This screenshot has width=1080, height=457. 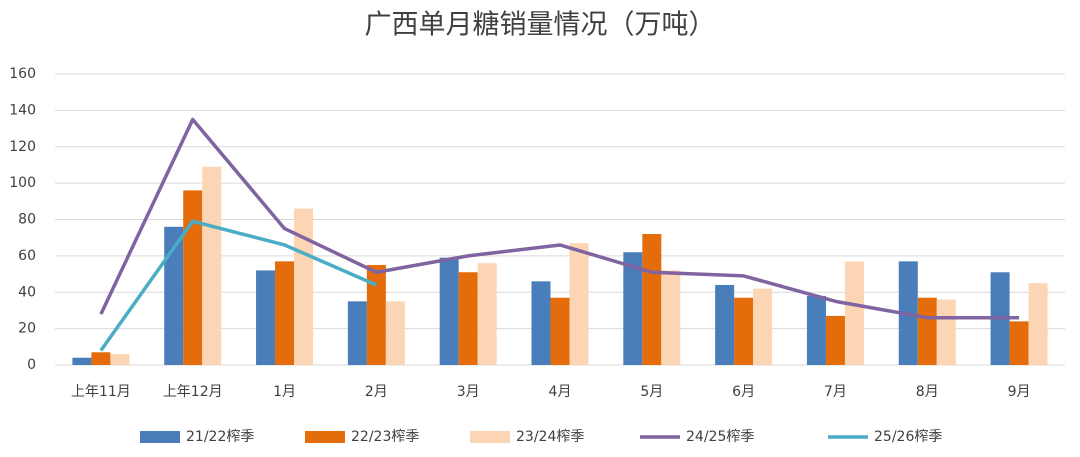 I want to click on y-tick-label: 0, so click(x=31, y=365).